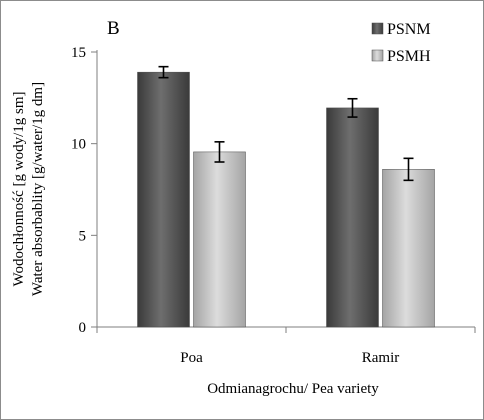  Describe the element at coordinates (38, 189) in the screenshot. I see `y-axis-label-line2: Water absorbablity [g/water/1g dm]` at that location.